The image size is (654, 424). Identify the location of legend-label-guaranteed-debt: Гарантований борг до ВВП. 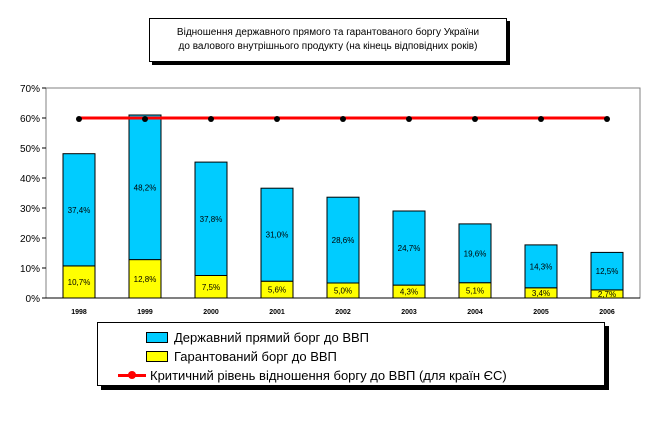
(255, 356).